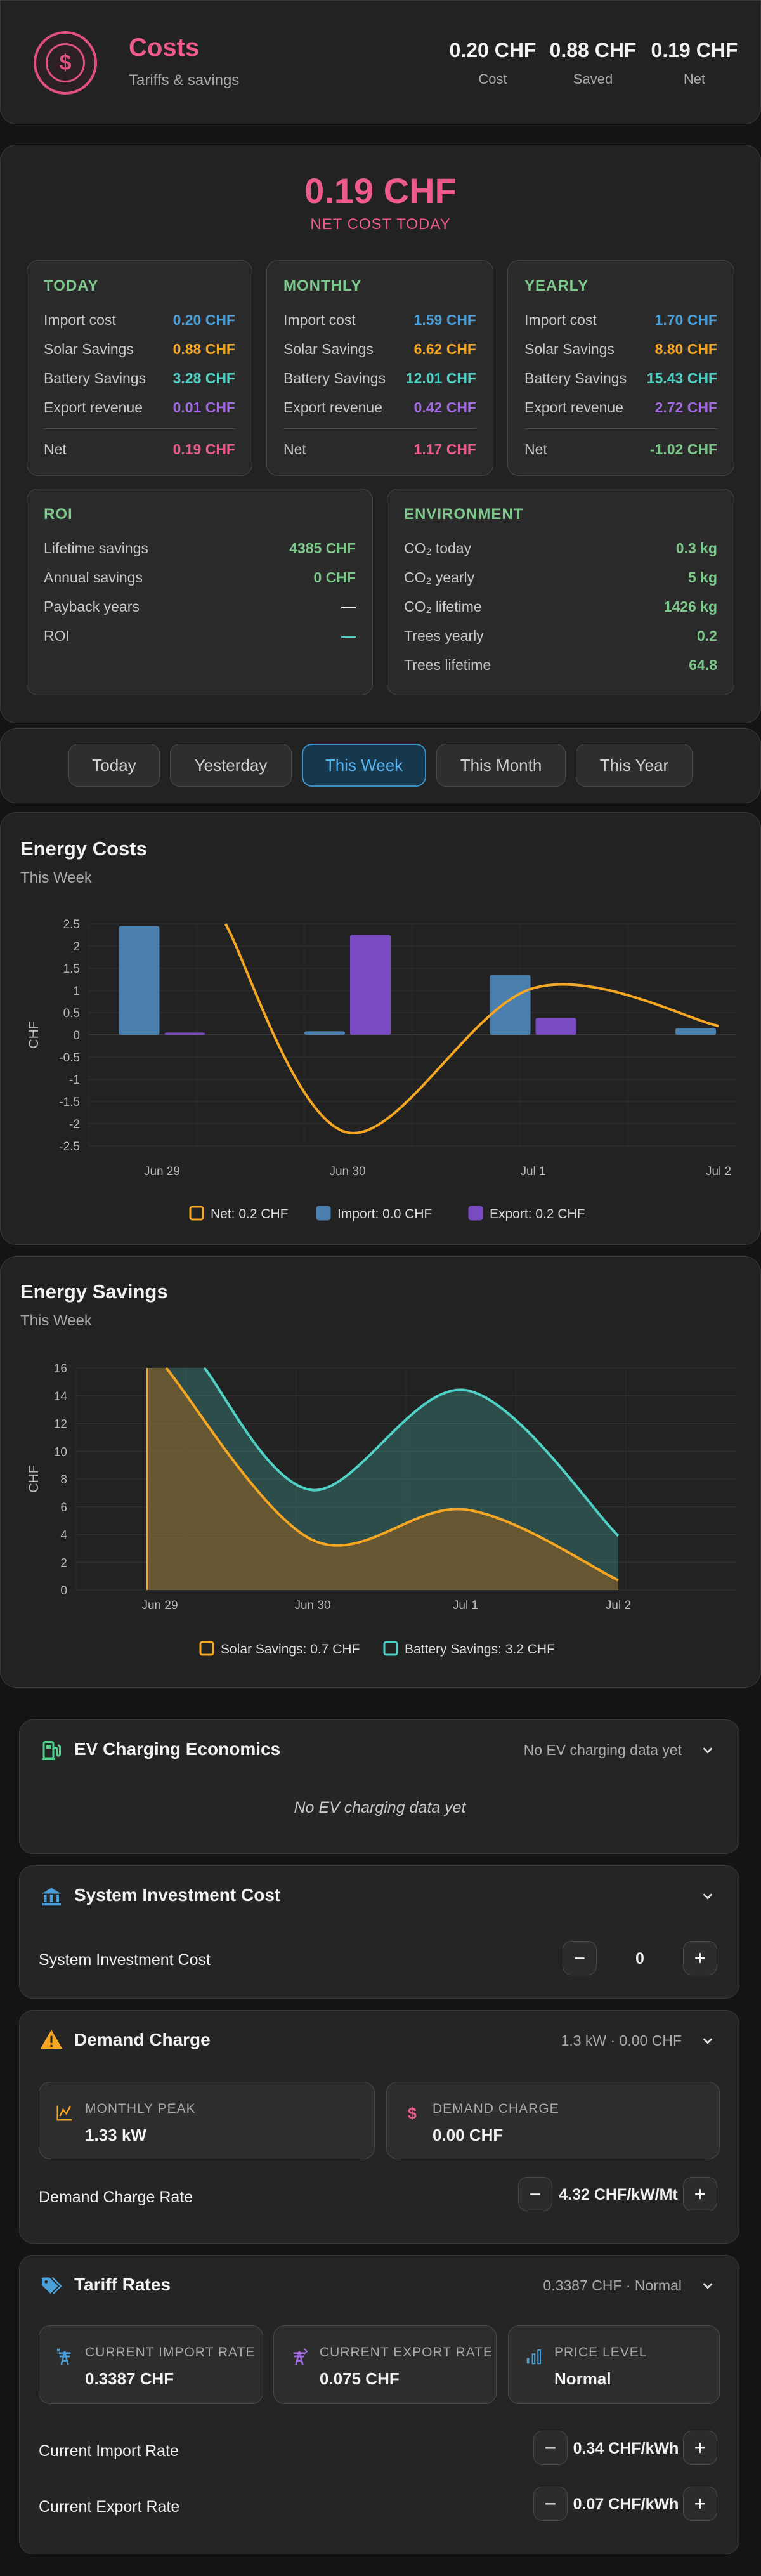 The image size is (761, 2576). Describe the element at coordinates (685, 407) in the screenshot. I see `row-value: 2.72 CHF` at that location.